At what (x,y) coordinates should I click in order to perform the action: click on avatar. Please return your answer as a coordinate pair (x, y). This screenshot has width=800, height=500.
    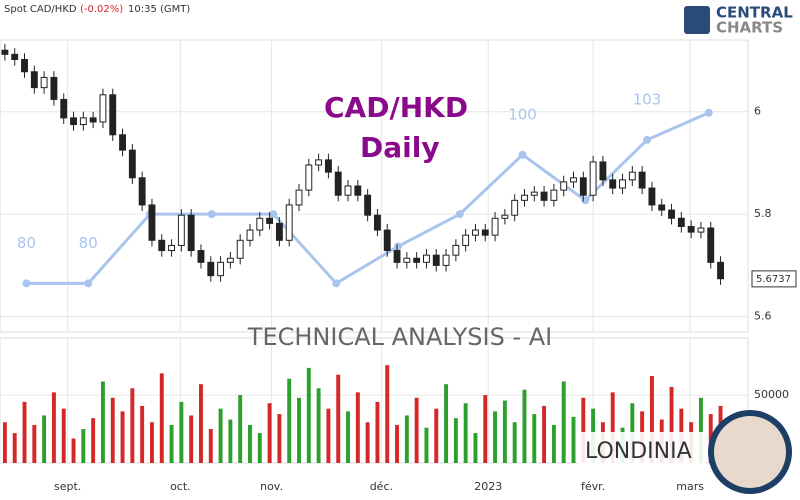
    Looking at the image, I should click on (750, 452).